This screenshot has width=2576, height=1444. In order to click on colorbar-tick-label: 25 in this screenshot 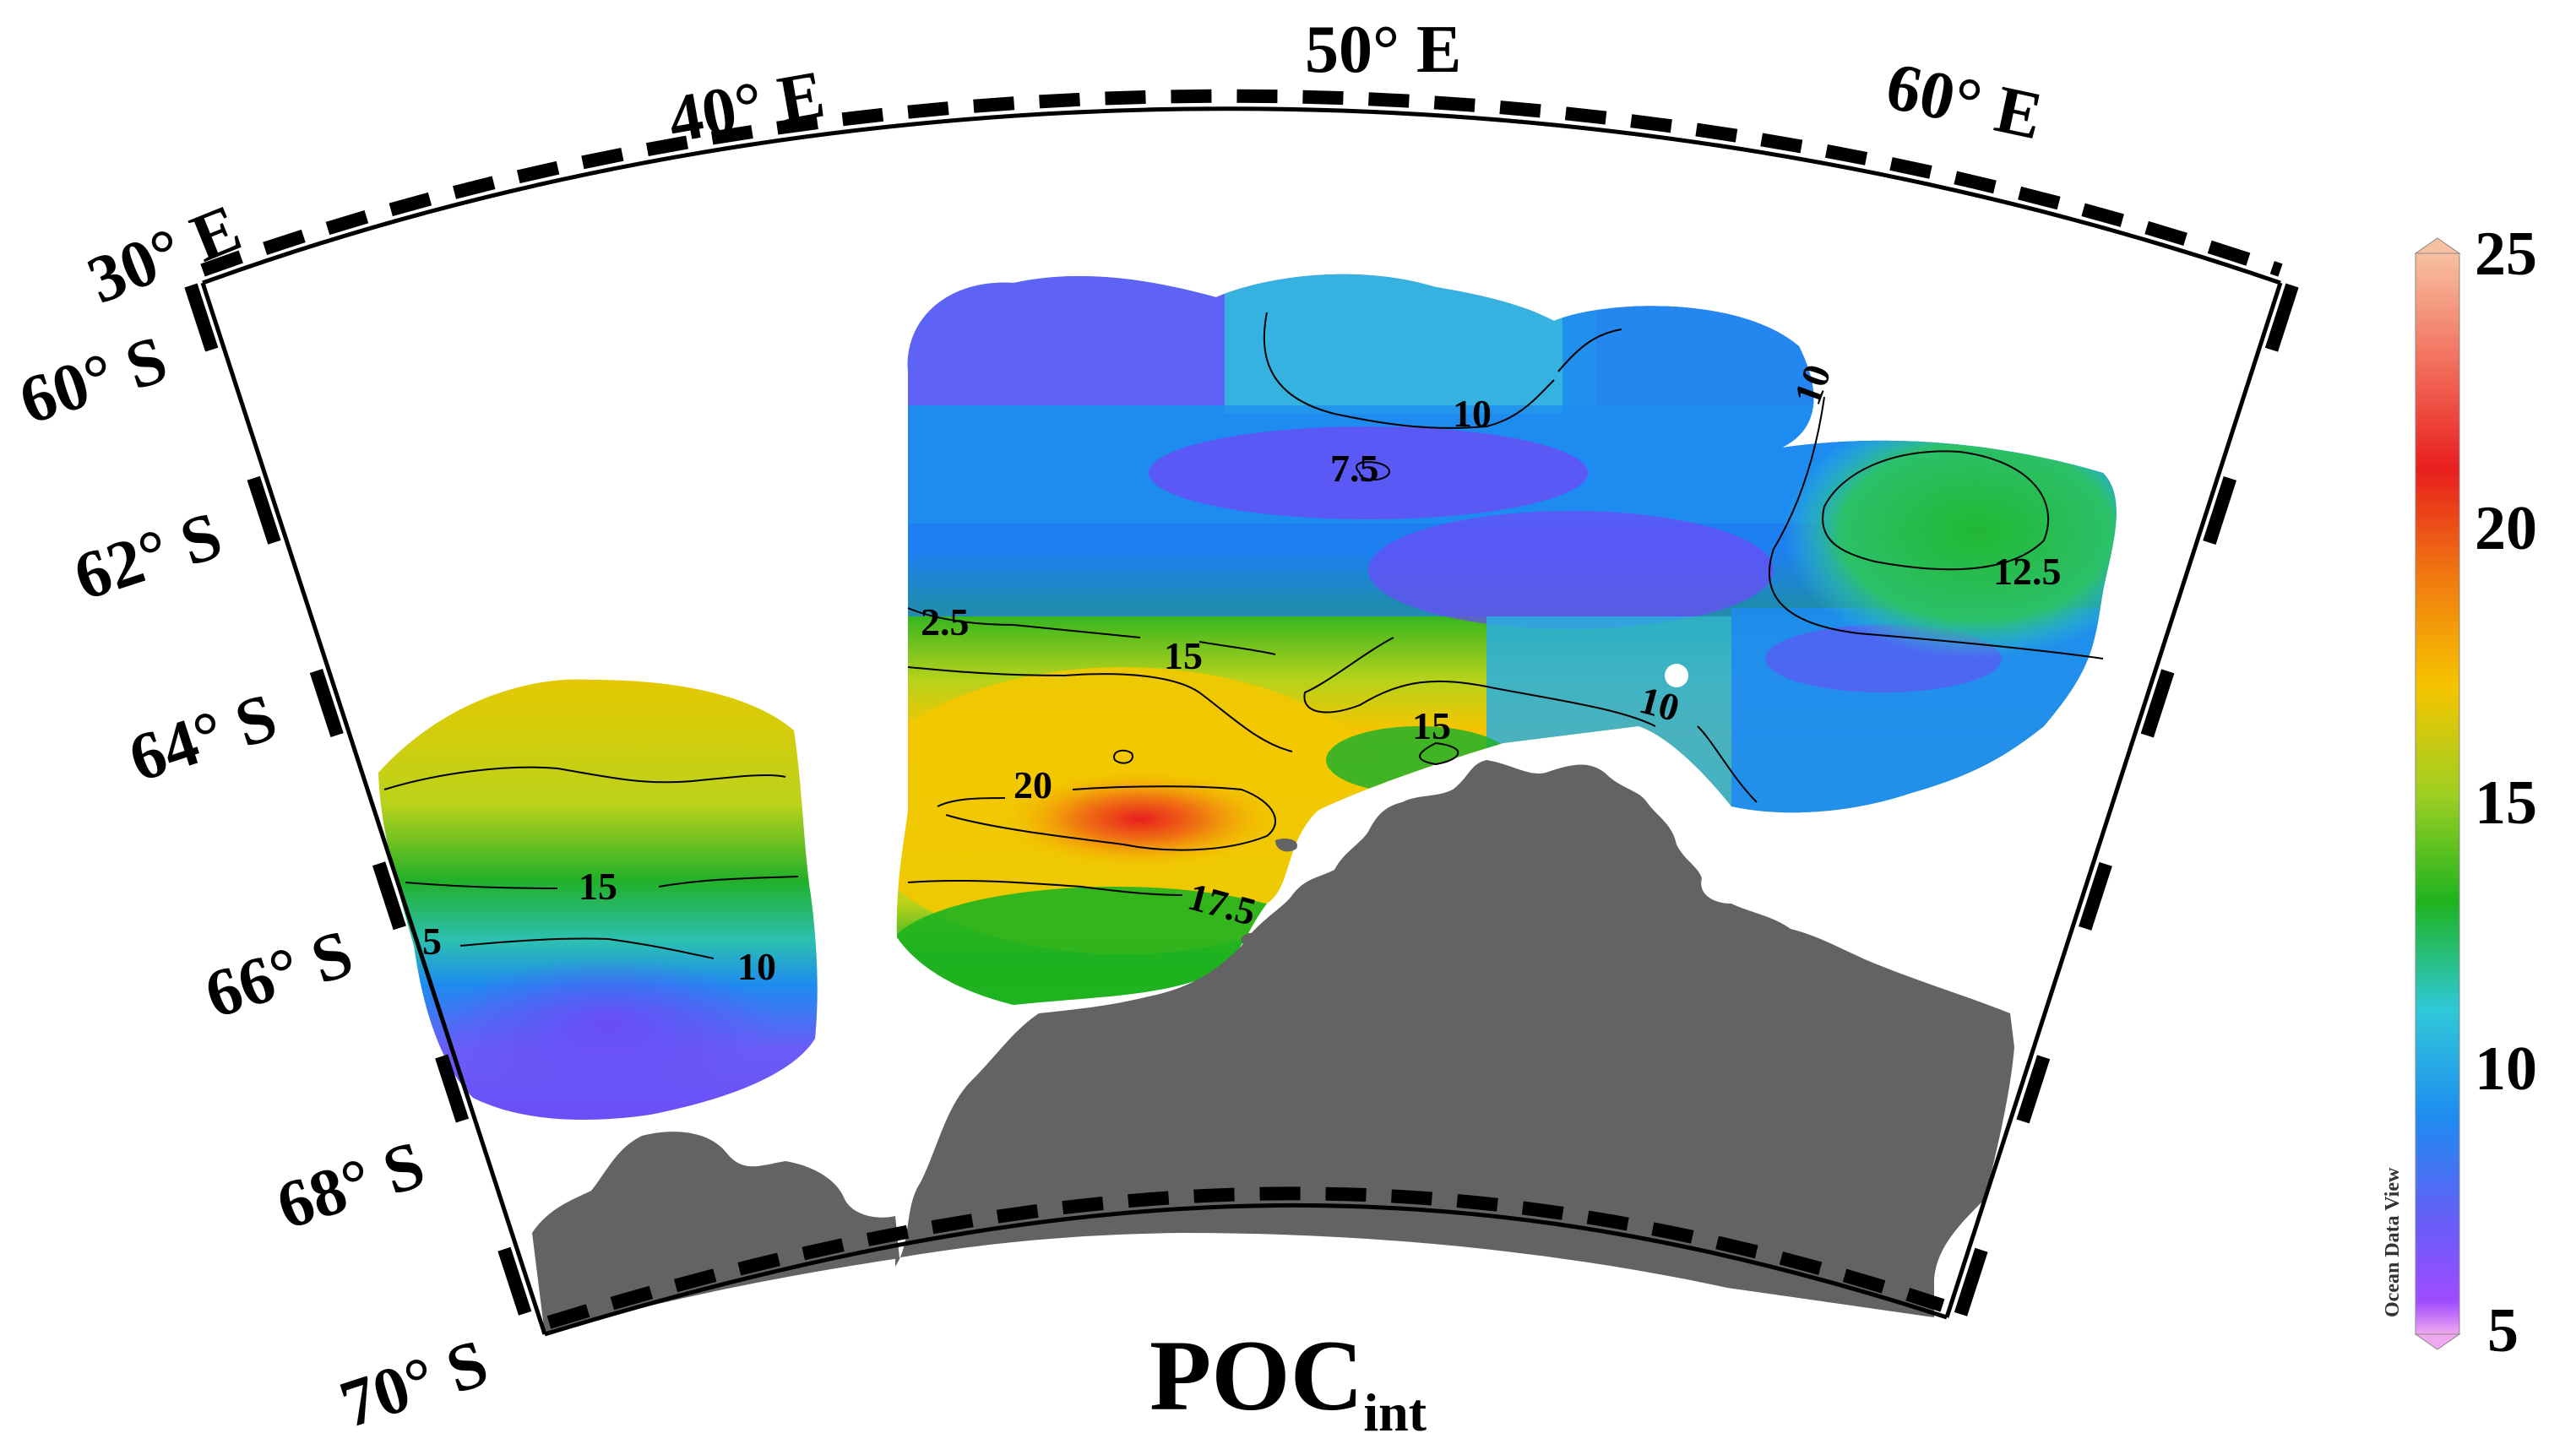, I will do `click(2506, 254)`.